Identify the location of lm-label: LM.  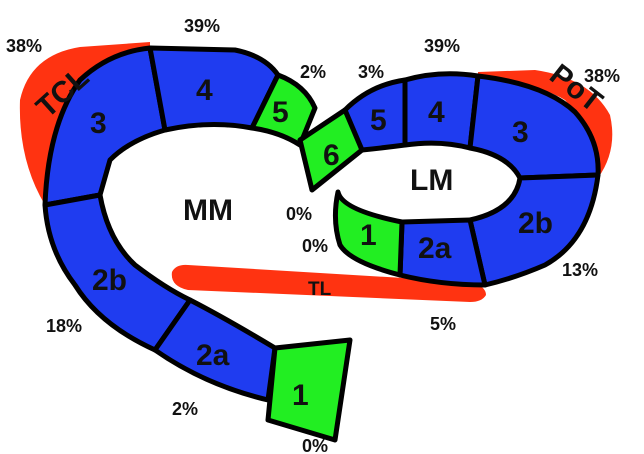
(431, 180).